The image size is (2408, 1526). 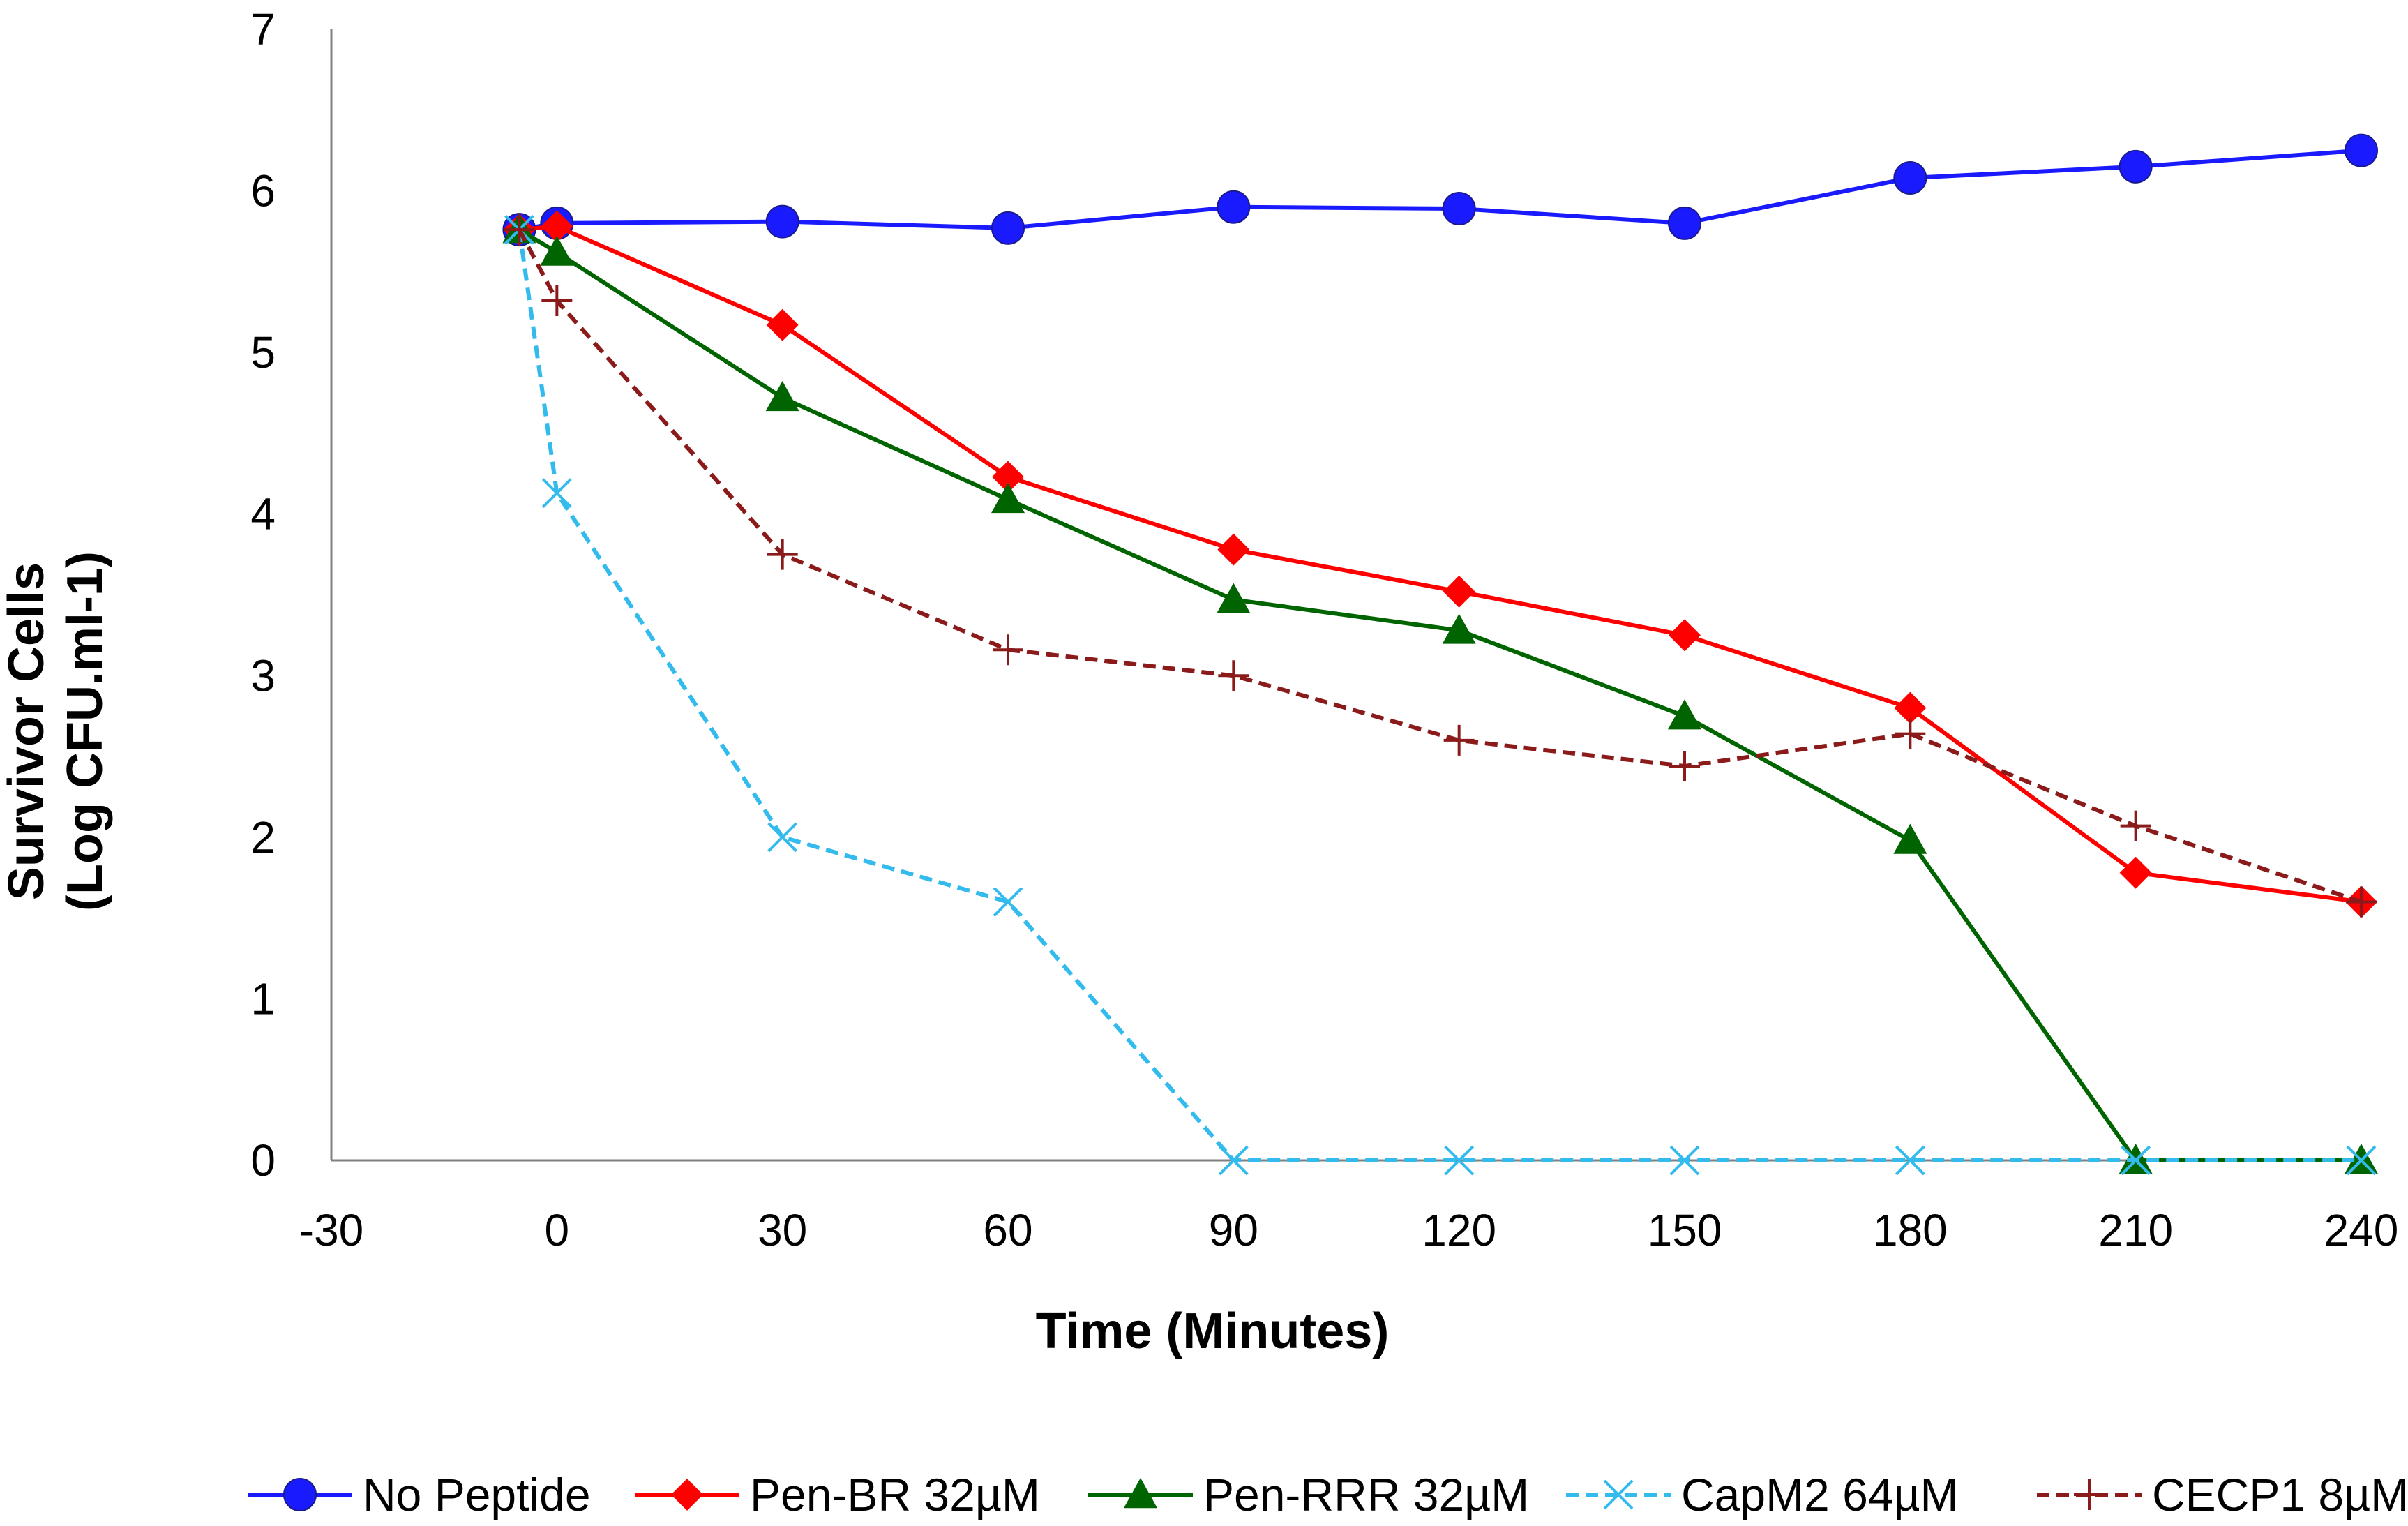 What do you see at coordinates (263, 352) in the screenshot?
I see `y-tick-label: 5` at bounding box center [263, 352].